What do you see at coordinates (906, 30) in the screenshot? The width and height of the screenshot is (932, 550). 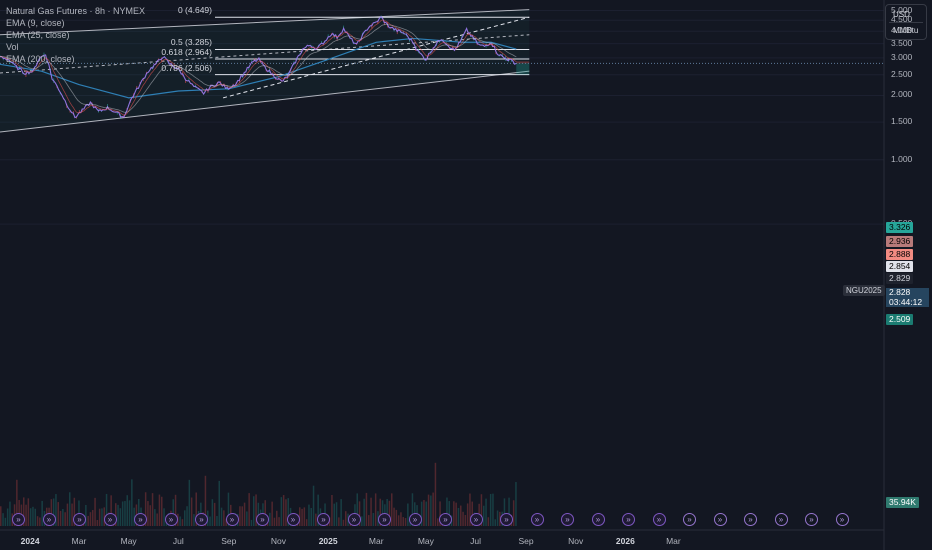 I see `unit-label: MMBtu` at bounding box center [906, 30].